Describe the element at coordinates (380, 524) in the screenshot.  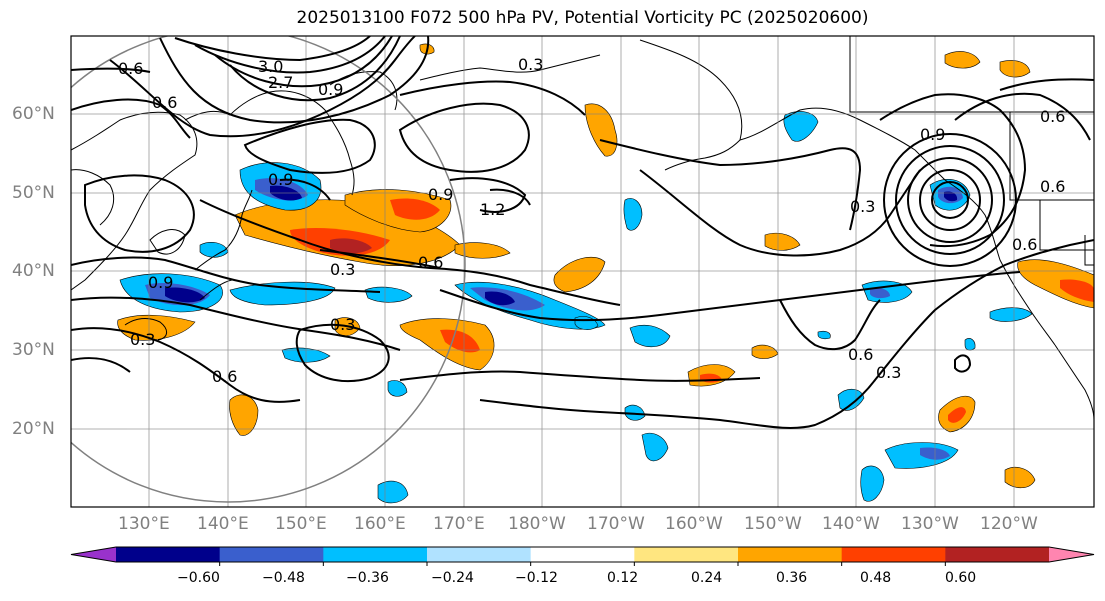
I see `lon-label: 160°E` at that location.